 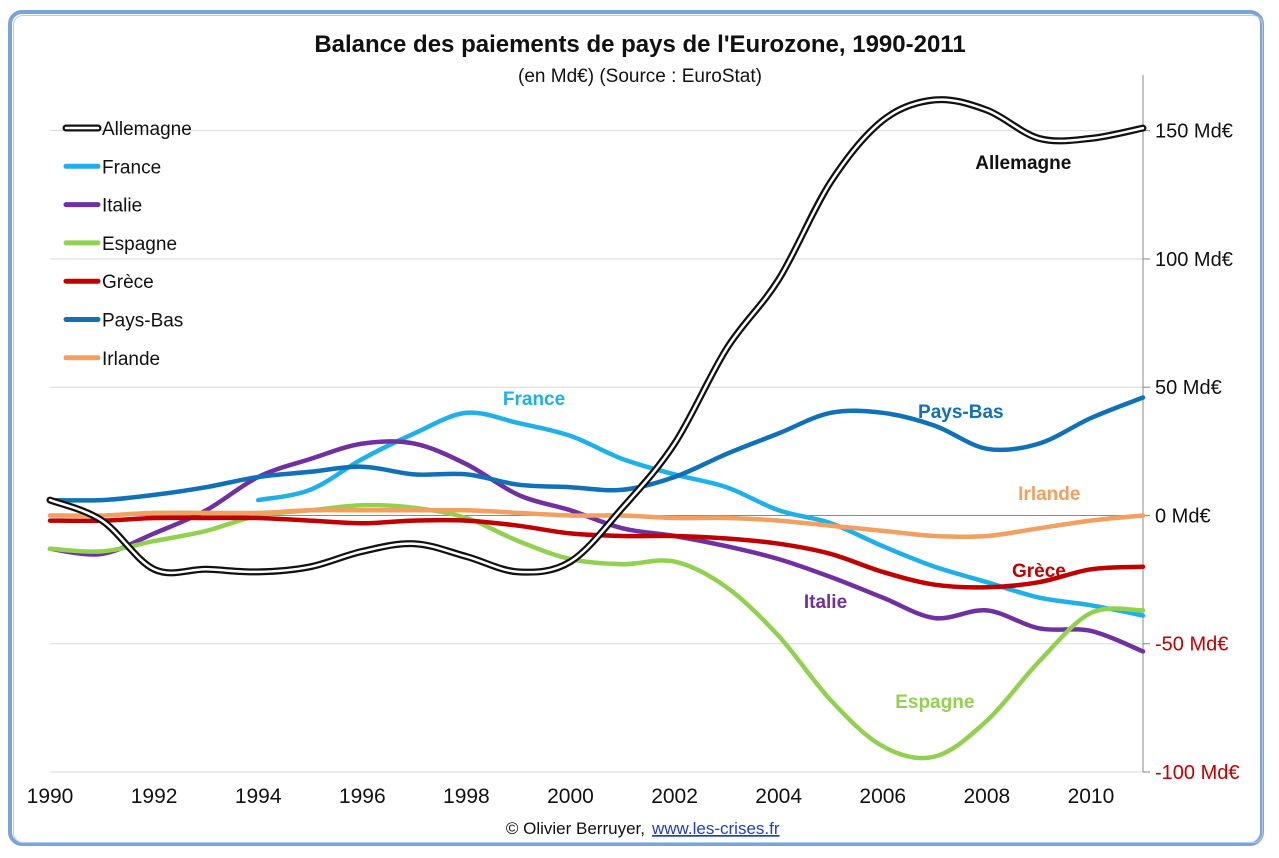 What do you see at coordinates (1183, 516) in the screenshot?
I see `y-tick-label-3: 0 Md€` at bounding box center [1183, 516].